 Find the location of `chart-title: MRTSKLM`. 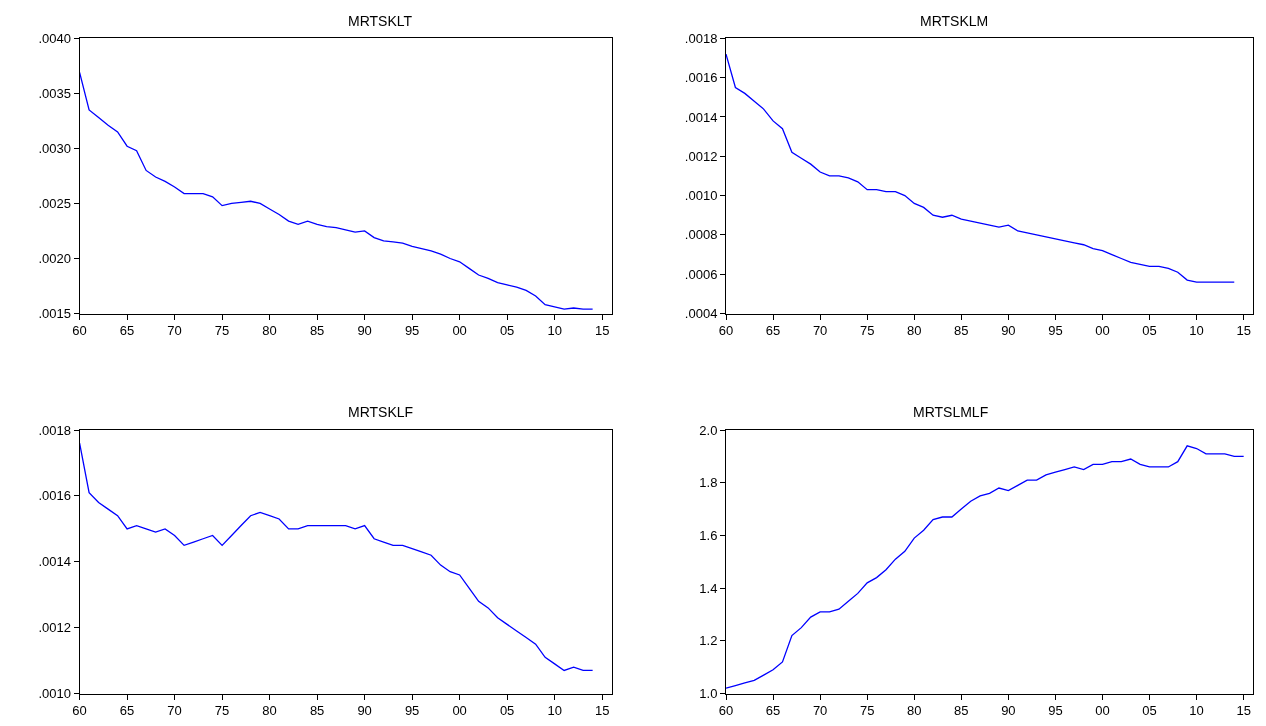

chart-title: MRTSKLM is located at coordinates (954, 21).